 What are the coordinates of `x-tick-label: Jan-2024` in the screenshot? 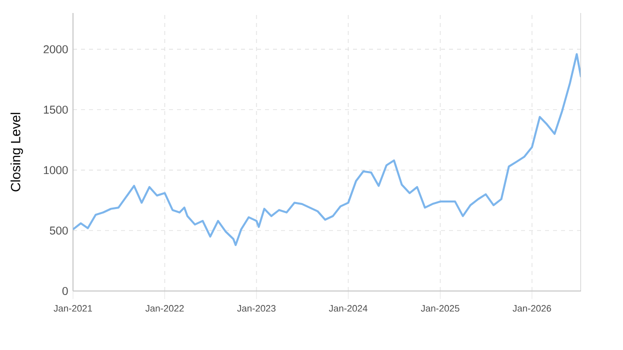 It's located at (348, 308).